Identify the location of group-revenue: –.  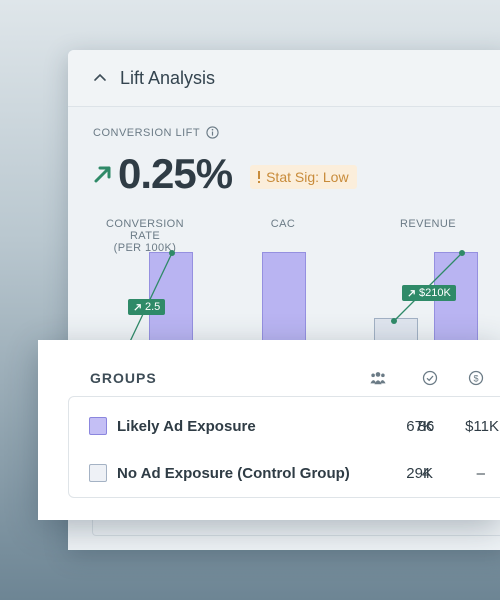
(480, 473).